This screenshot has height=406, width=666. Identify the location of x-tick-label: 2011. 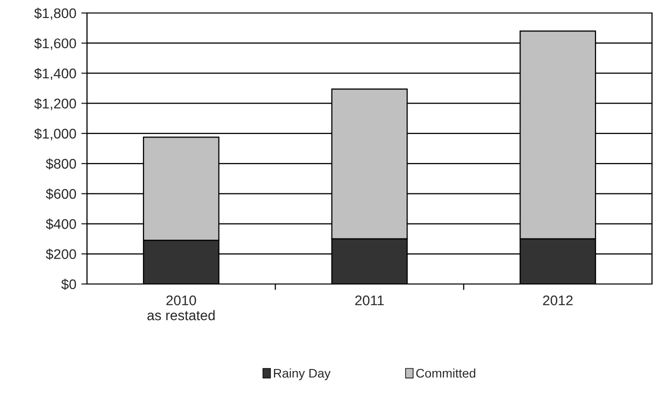
(369, 300).